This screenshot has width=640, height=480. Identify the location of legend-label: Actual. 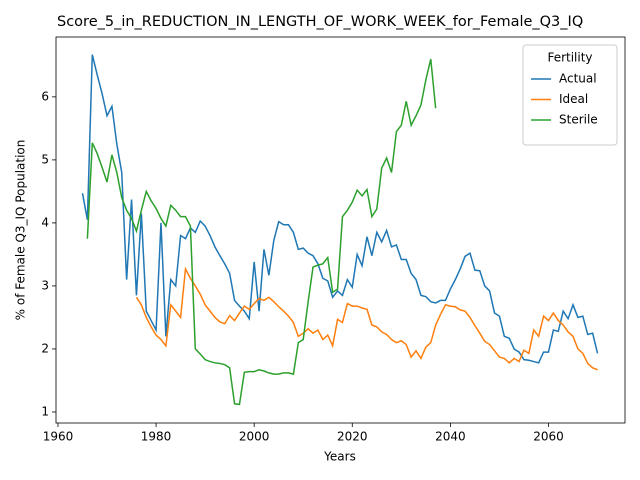
(578, 79).